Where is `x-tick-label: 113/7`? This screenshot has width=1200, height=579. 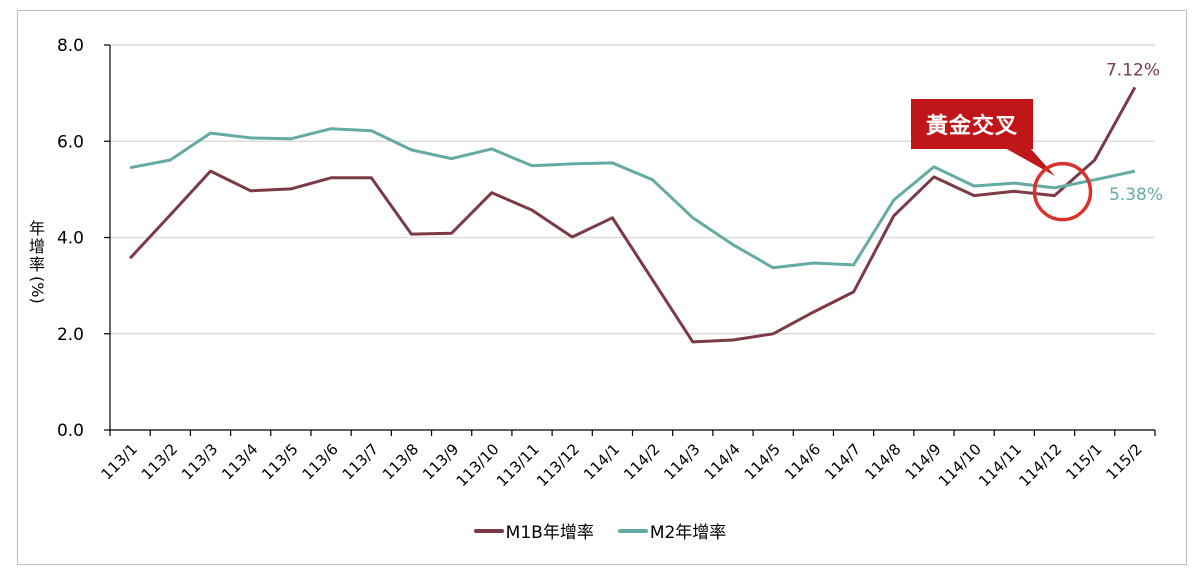 x-tick-label: 113/7 is located at coordinates (360, 461).